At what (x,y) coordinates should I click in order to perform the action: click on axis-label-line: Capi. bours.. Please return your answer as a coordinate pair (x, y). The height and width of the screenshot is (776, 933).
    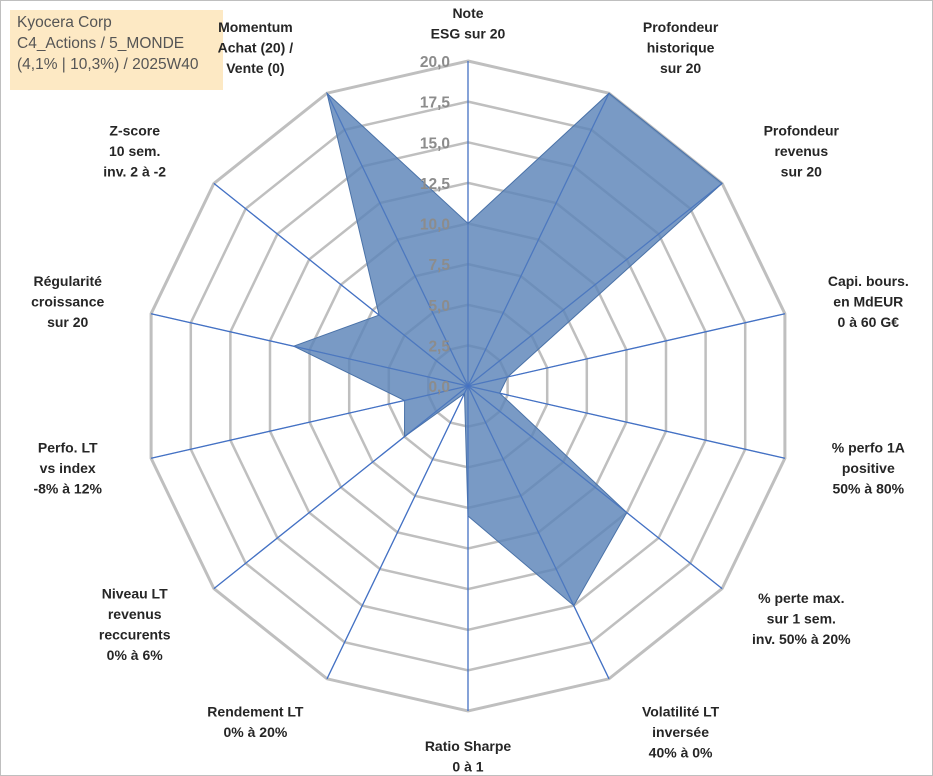
    Looking at the image, I should click on (868, 281).